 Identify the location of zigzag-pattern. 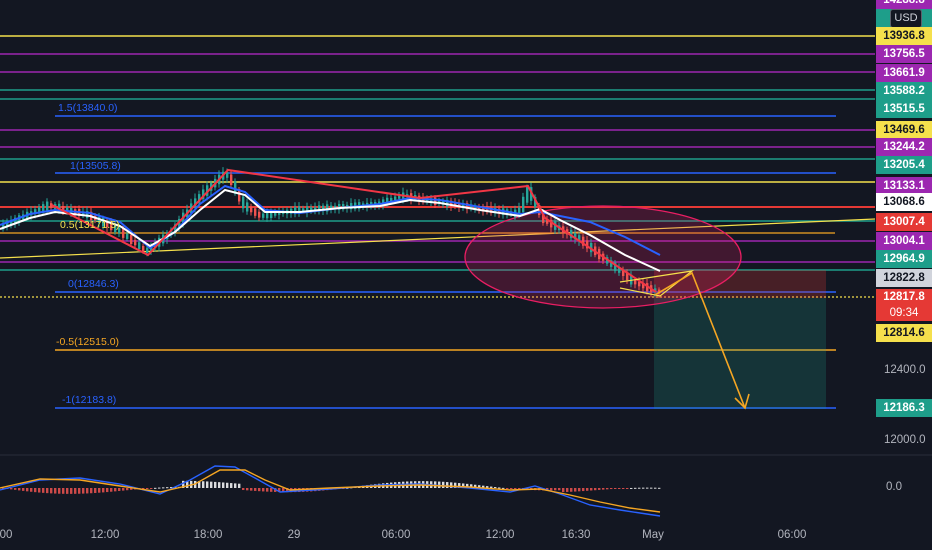
(354, 230).